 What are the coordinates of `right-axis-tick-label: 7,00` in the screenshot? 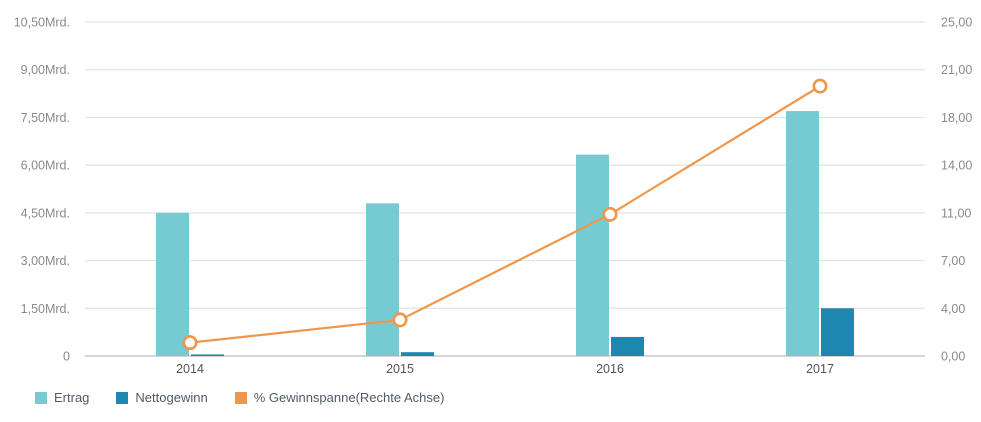 It's located at (953, 261).